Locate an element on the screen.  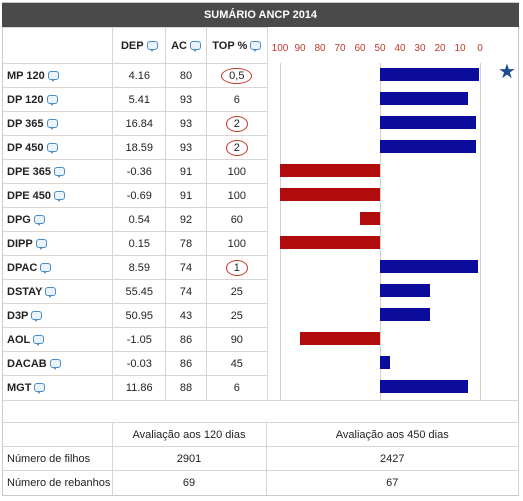
top-value: 0,5 is located at coordinates (237, 75).